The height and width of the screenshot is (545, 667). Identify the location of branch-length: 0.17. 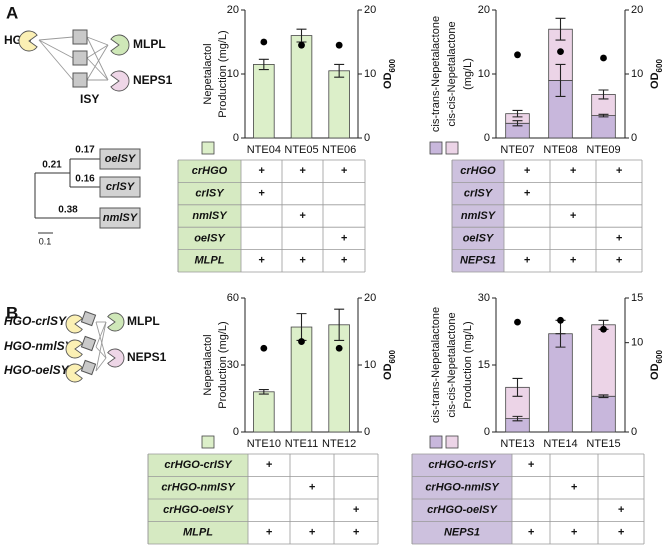
(85, 150).